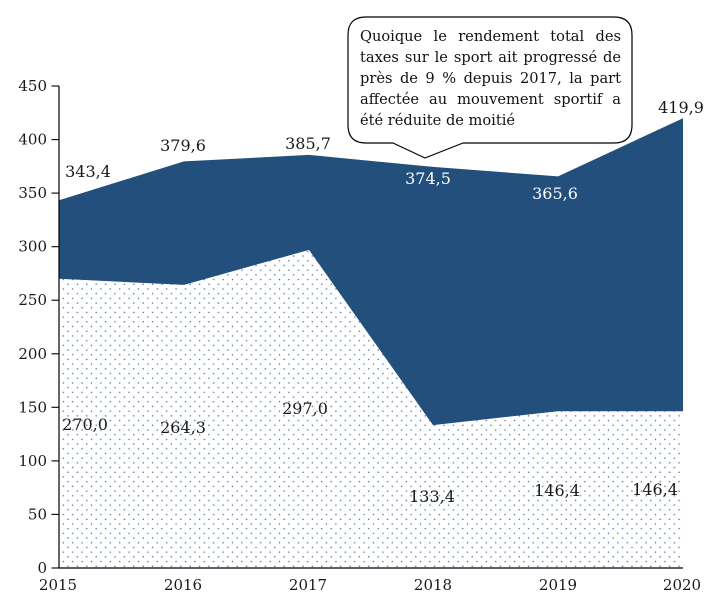 This screenshot has height=602, width=718. I want to click on label-total-2019: 365,6, so click(555, 193).